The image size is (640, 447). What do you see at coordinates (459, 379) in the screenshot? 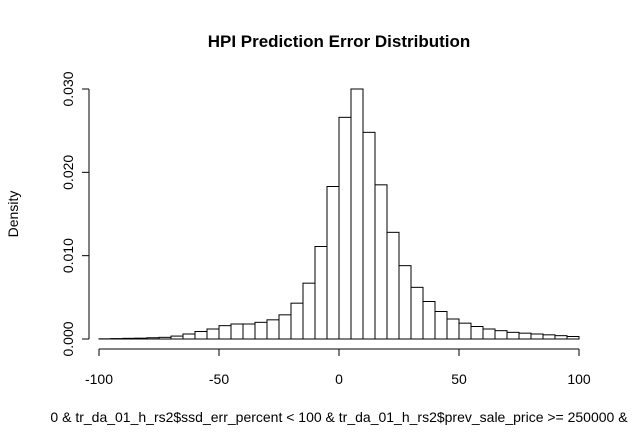
I see `x-tick-label: 50` at bounding box center [459, 379].